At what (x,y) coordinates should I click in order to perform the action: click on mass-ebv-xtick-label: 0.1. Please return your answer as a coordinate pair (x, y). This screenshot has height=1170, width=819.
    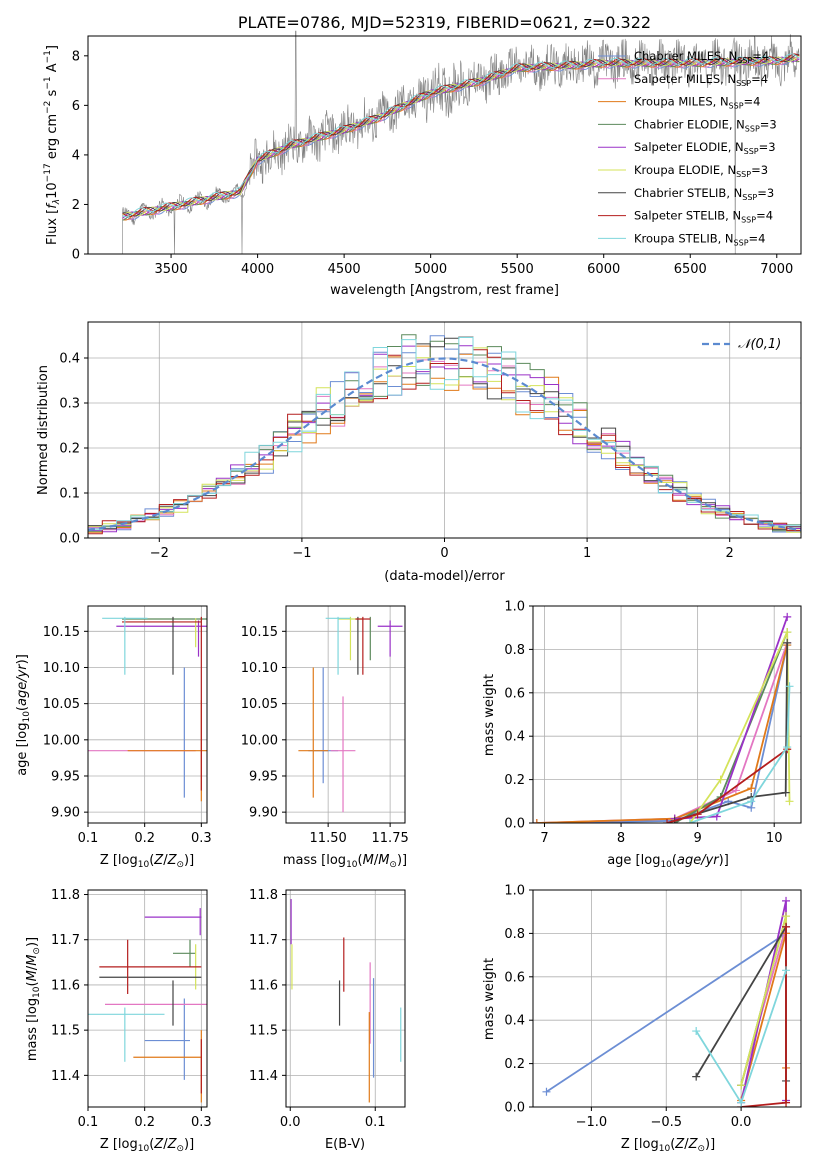
    Looking at the image, I should click on (375, 1122).